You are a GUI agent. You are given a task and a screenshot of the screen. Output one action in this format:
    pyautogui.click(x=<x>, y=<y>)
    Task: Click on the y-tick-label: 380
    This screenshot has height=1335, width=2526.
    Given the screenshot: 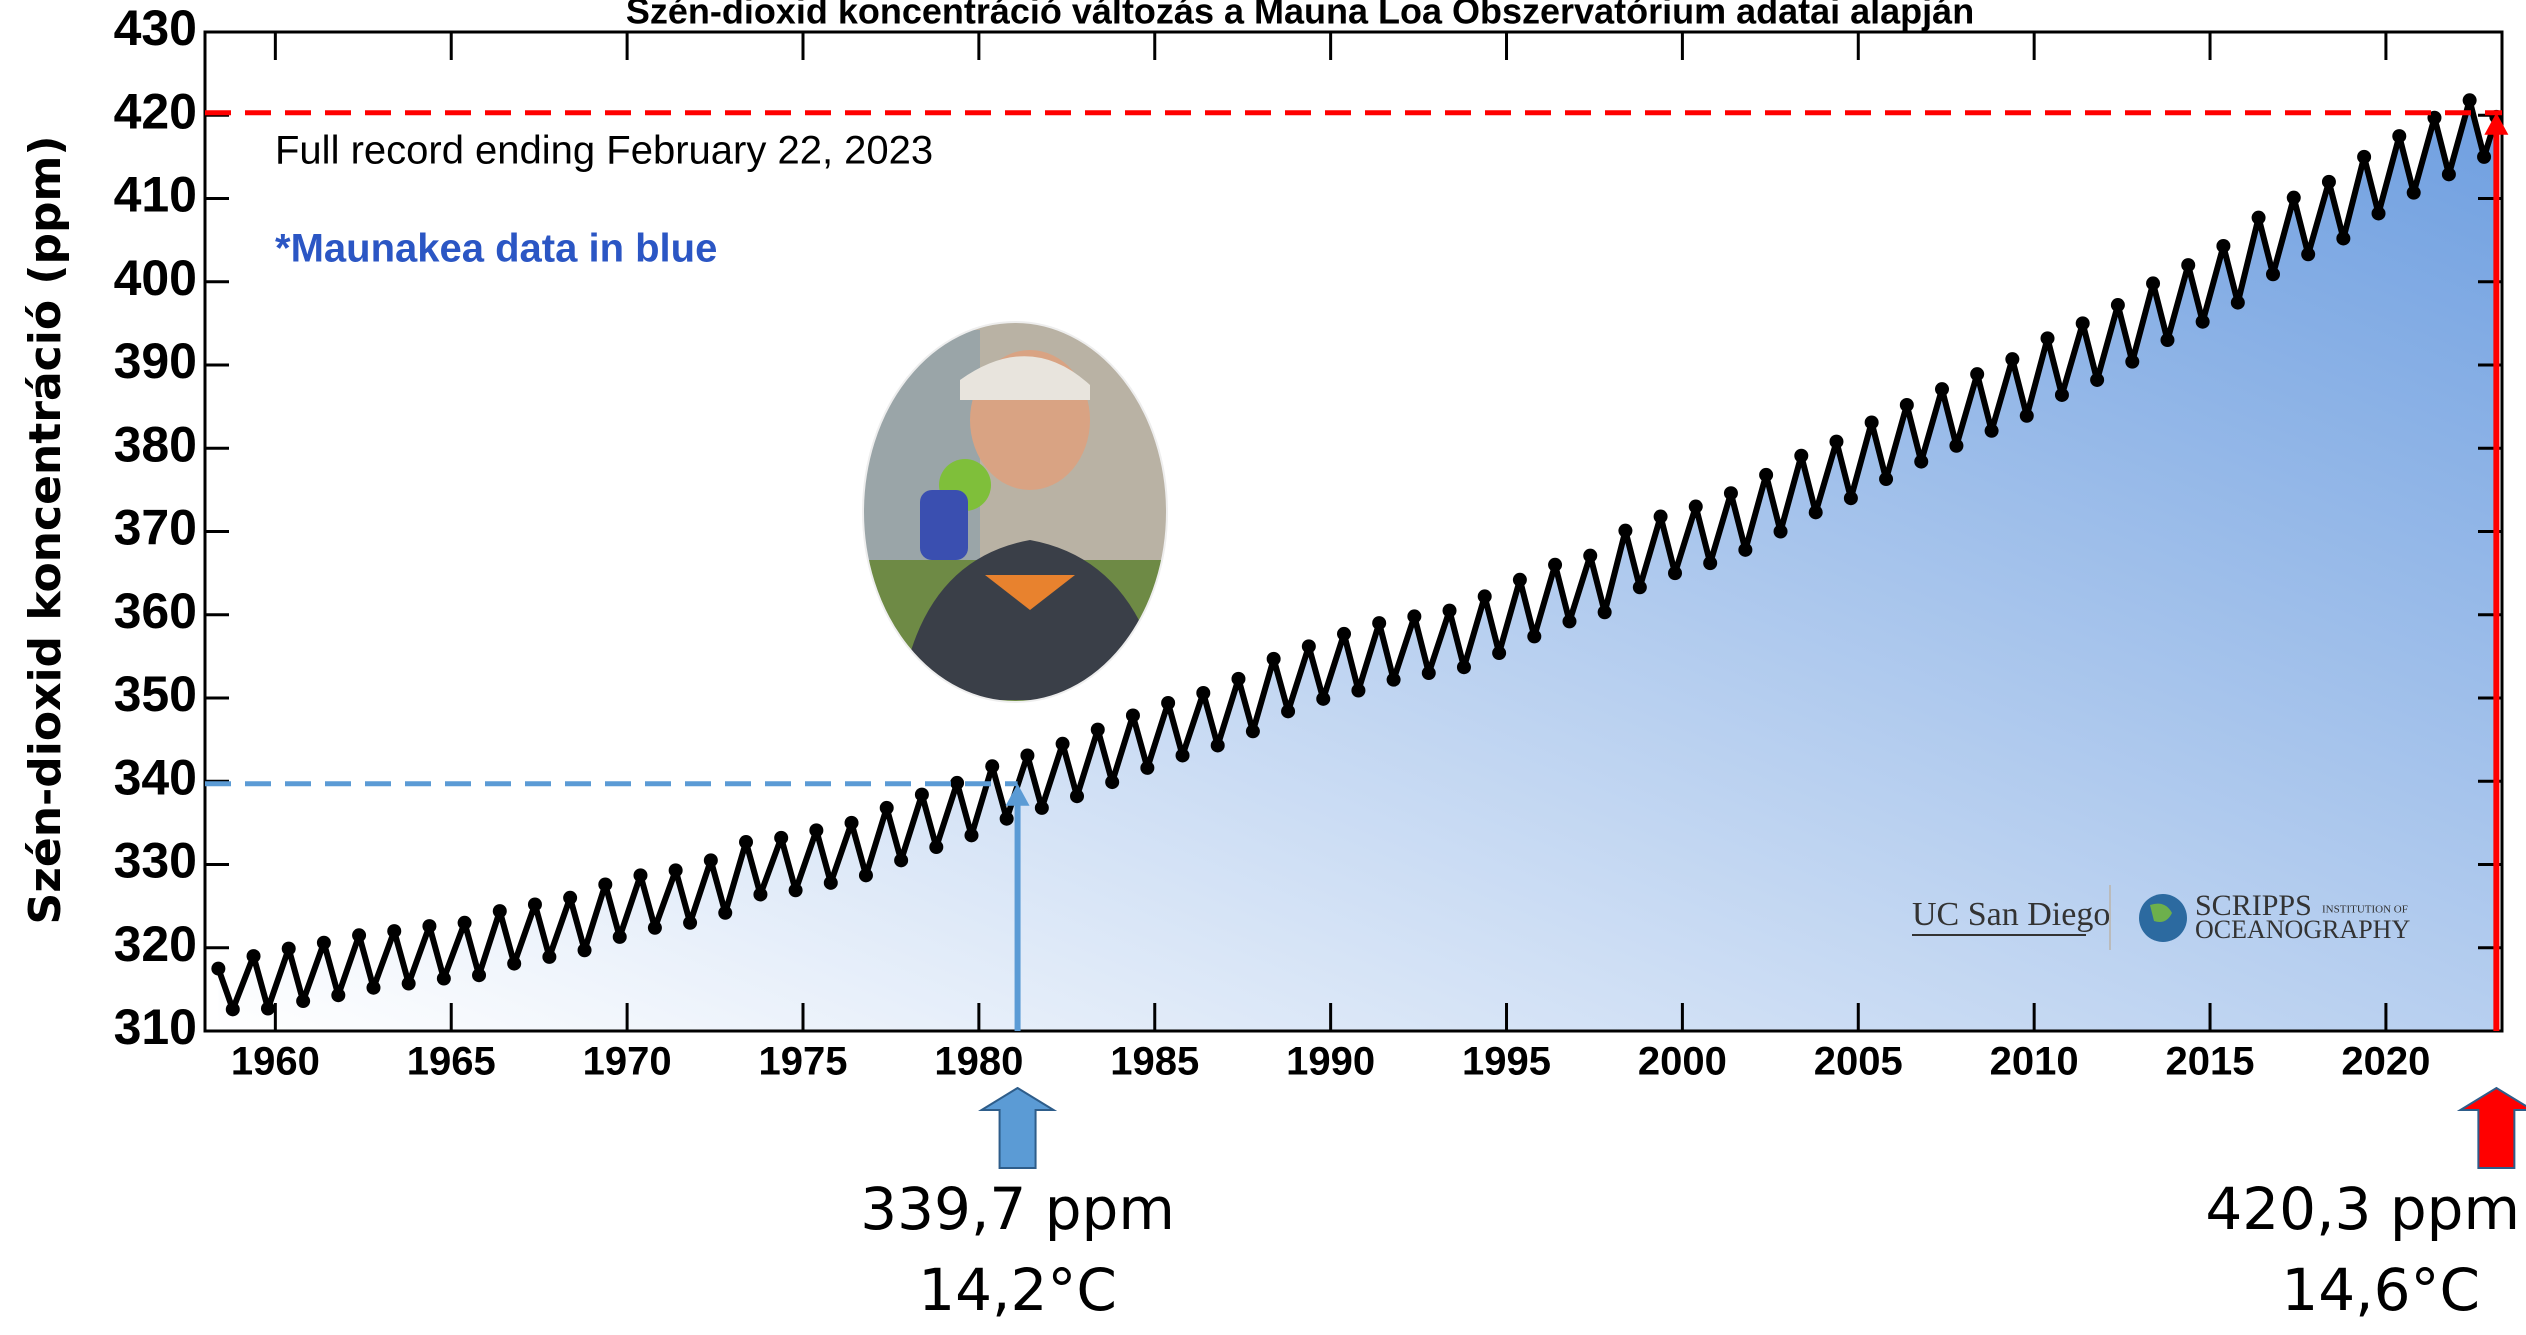 What is the action you would take?
    pyautogui.click(x=155, y=444)
    